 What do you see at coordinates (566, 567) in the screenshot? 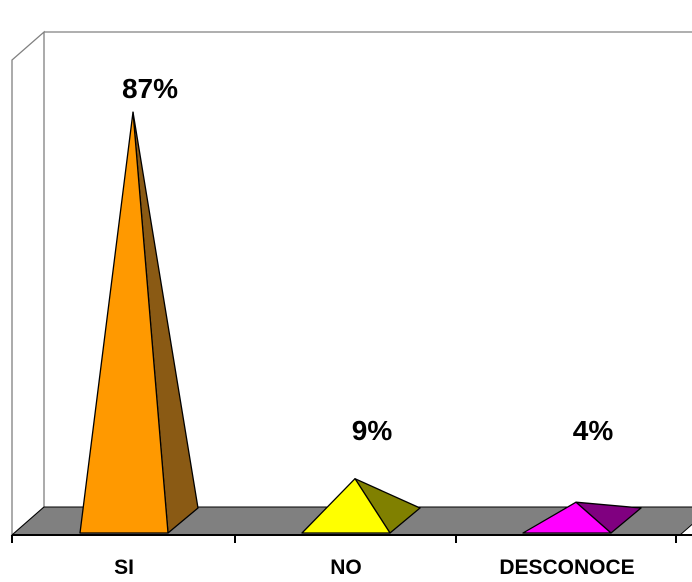
I see `x-tick-label-desconoce: DESCONOCE` at bounding box center [566, 567].